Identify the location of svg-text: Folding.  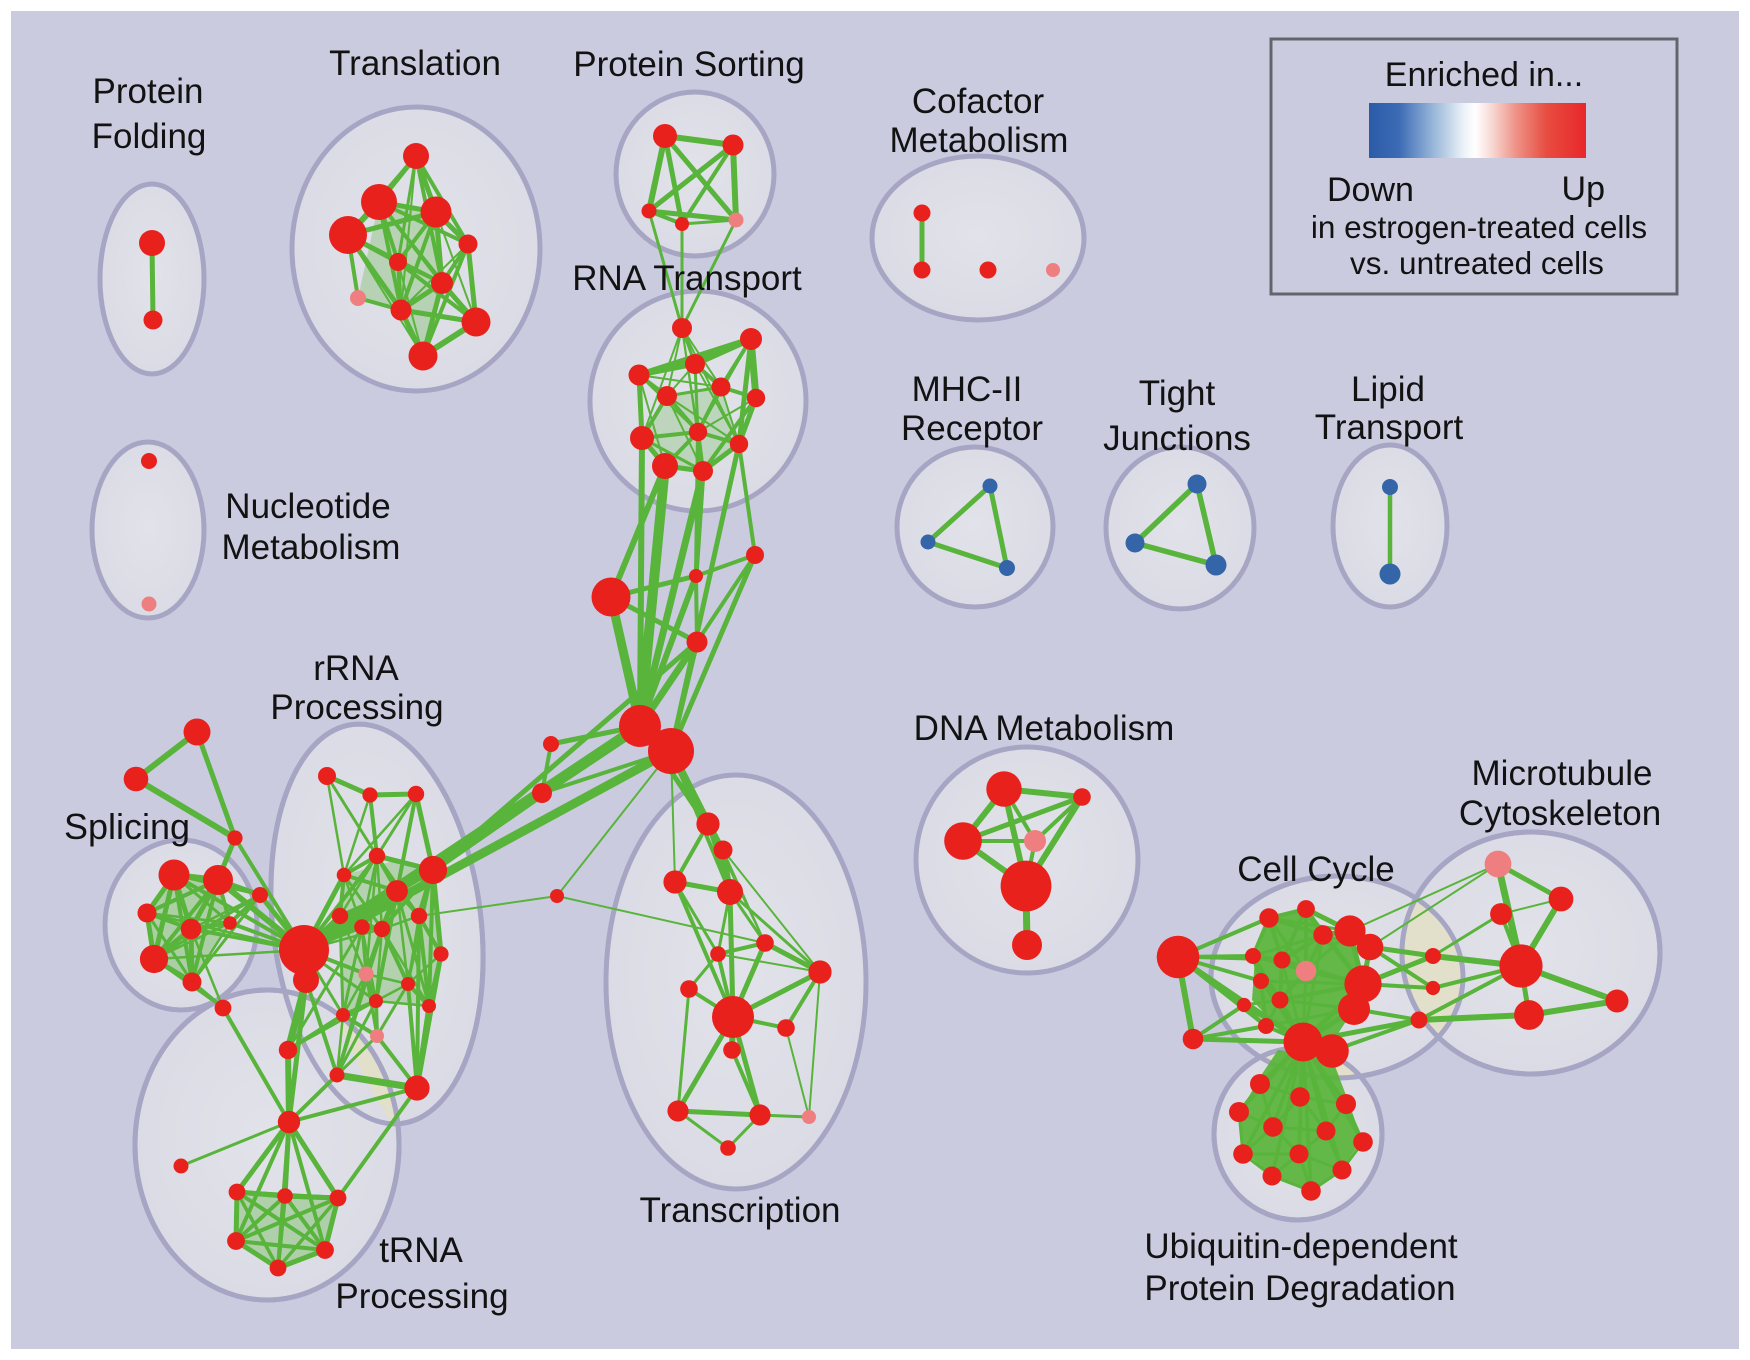
(149, 136).